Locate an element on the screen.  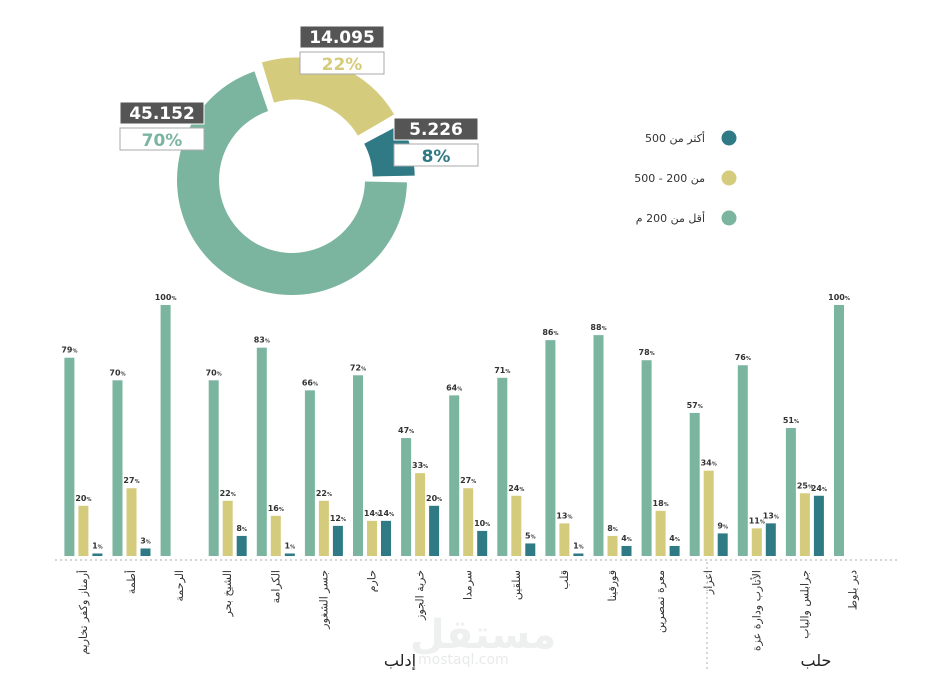
bar-value-label: 47% is located at coordinates (406, 430).